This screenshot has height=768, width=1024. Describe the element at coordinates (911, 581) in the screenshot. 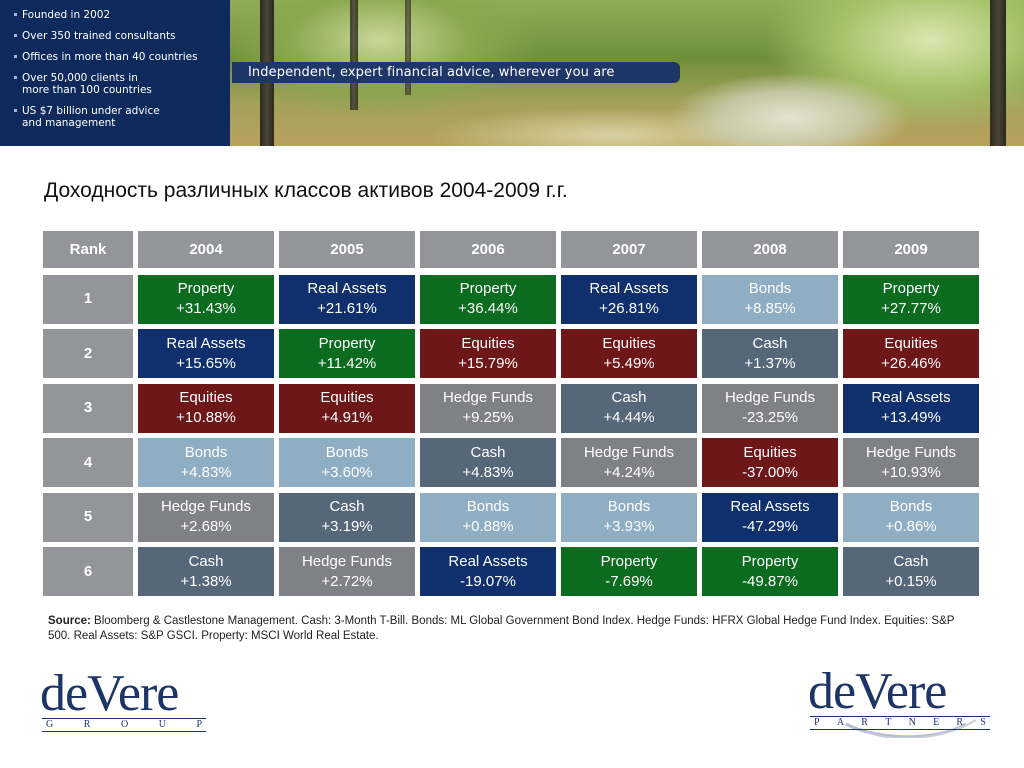

I see `asset-return: +0.15%` at that location.